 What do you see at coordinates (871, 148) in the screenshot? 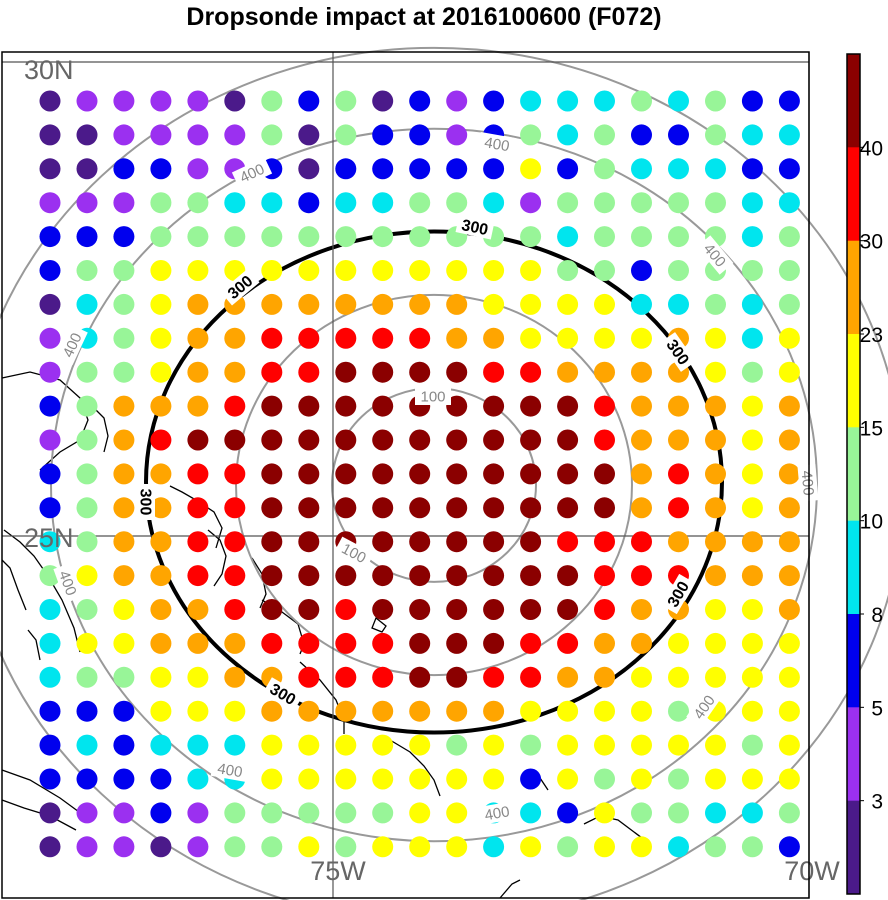
I see `colorbar-label: 40` at bounding box center [871, 148].